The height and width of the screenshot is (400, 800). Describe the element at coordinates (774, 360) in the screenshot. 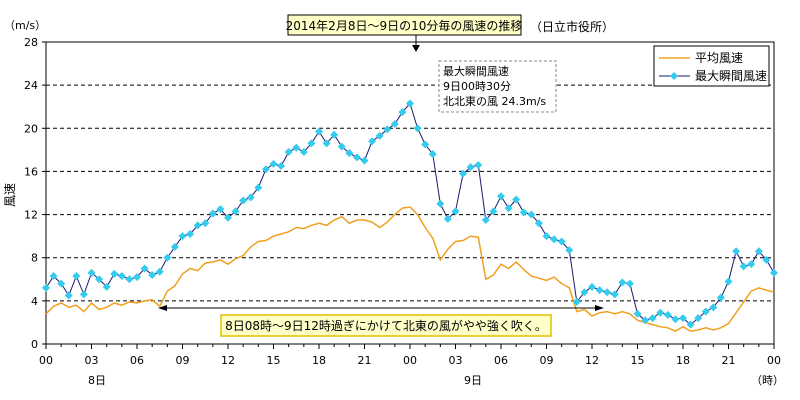

I see `x-tick-label-16: 00` at that location.